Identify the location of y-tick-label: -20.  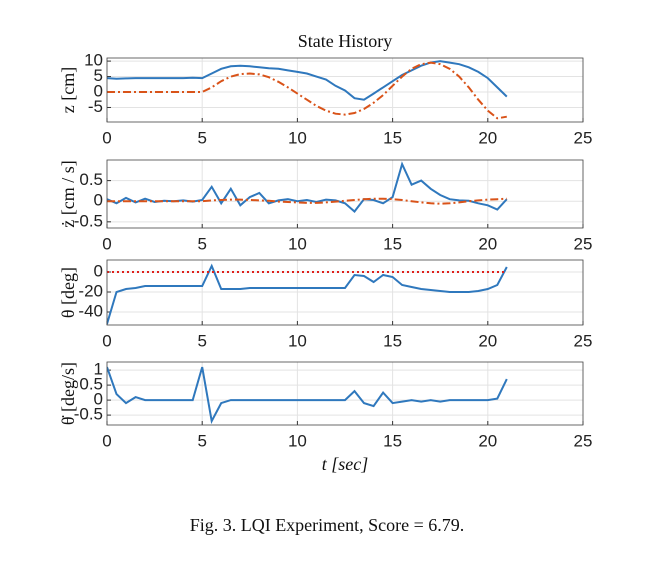
(90, 290).